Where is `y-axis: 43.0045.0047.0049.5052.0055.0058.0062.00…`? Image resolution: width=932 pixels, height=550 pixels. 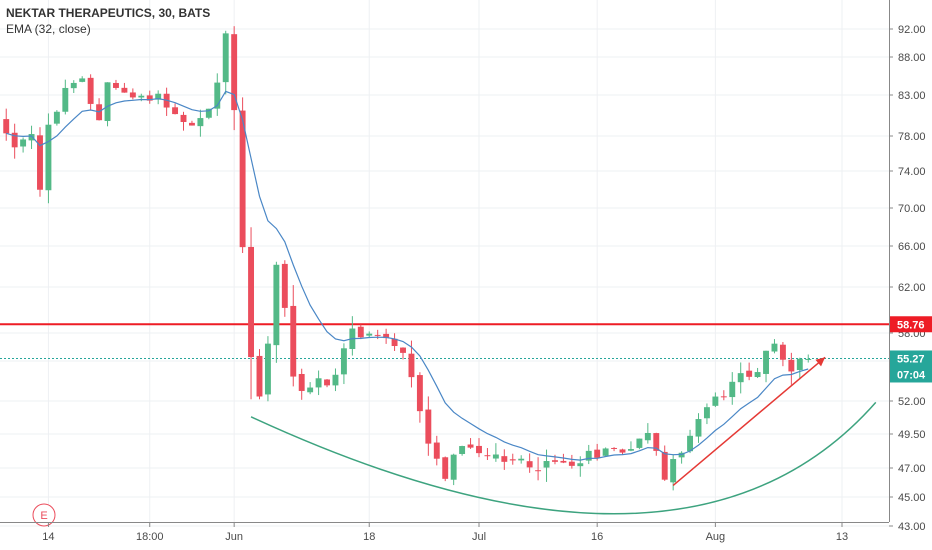 y-axis: 43.0045.0047.0049.5052.0055.0058.0062.00… is located at coordinates (907, 278).